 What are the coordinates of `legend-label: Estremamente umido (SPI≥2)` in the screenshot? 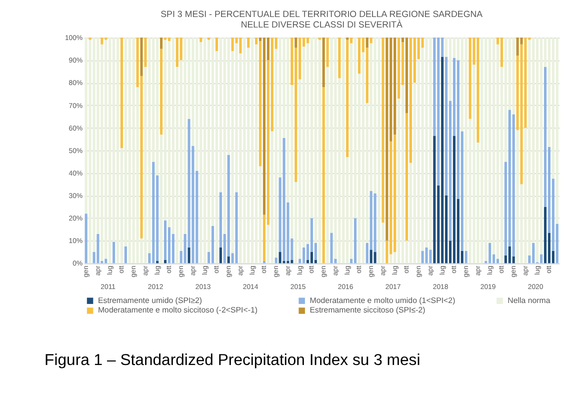 It's located at (150, 300).